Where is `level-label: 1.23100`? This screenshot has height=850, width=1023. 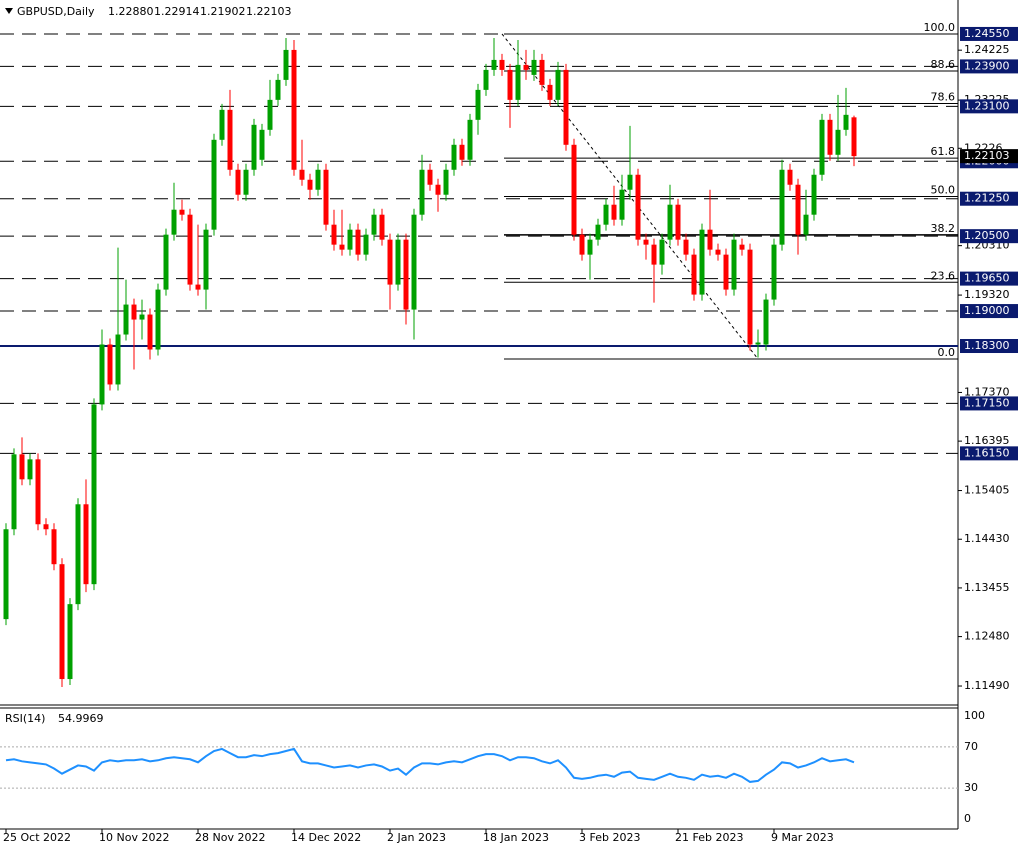
level-label: 1.23100 is located at coordinates (987, 105).